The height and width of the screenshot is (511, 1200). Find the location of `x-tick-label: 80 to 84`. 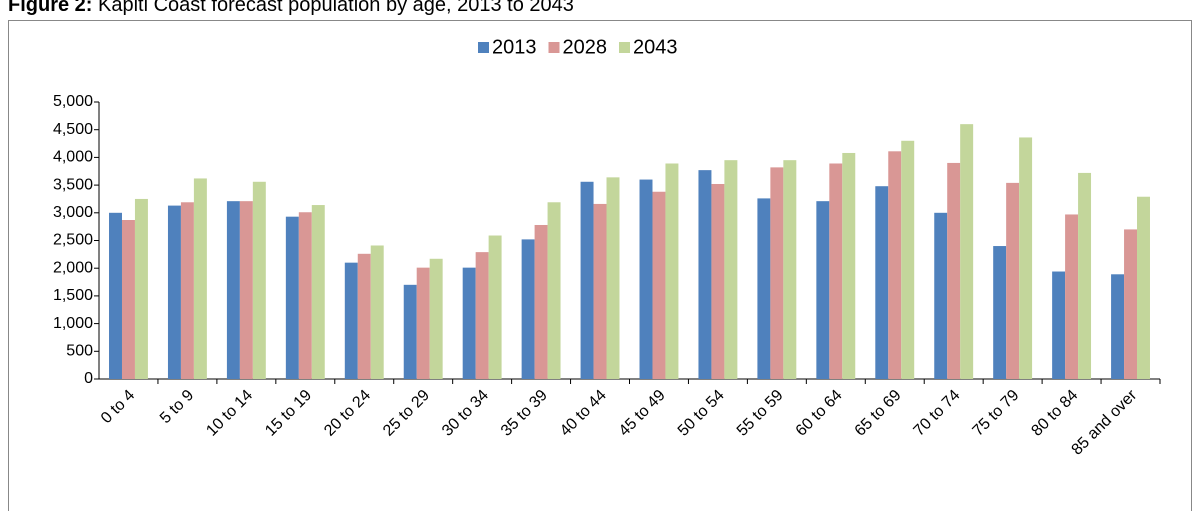

x-tick-label: 80 to 84 is located at coordinates (1054, 413).